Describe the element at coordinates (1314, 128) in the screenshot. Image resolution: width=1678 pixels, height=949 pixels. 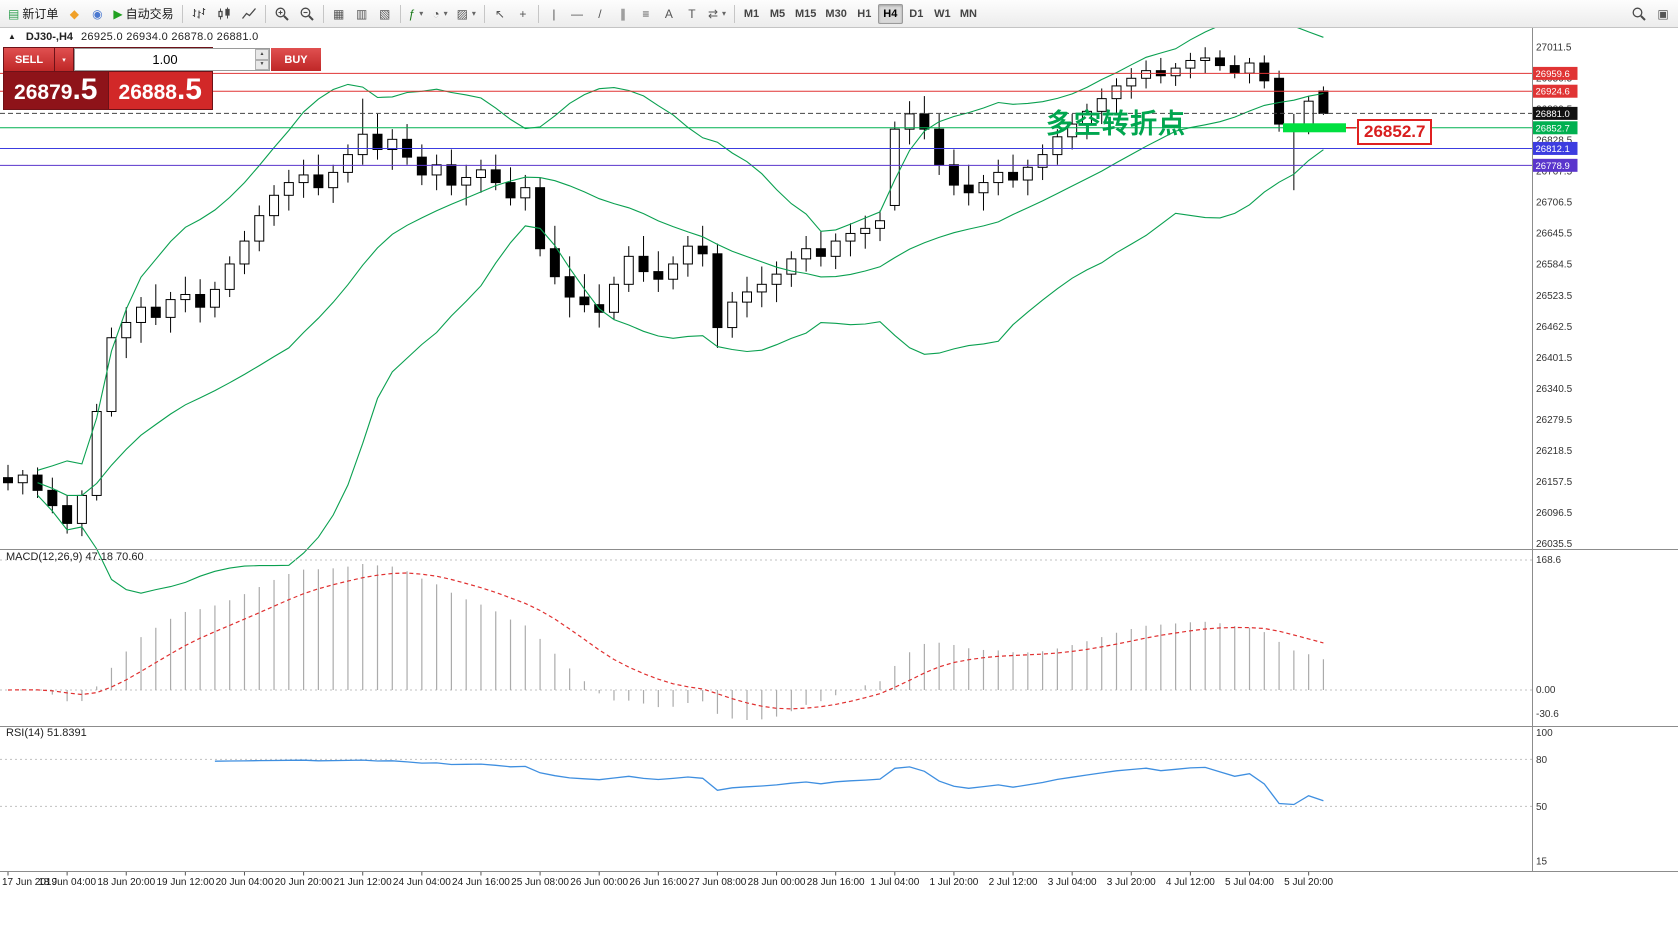
I see `green-highlight-marker` at that location.